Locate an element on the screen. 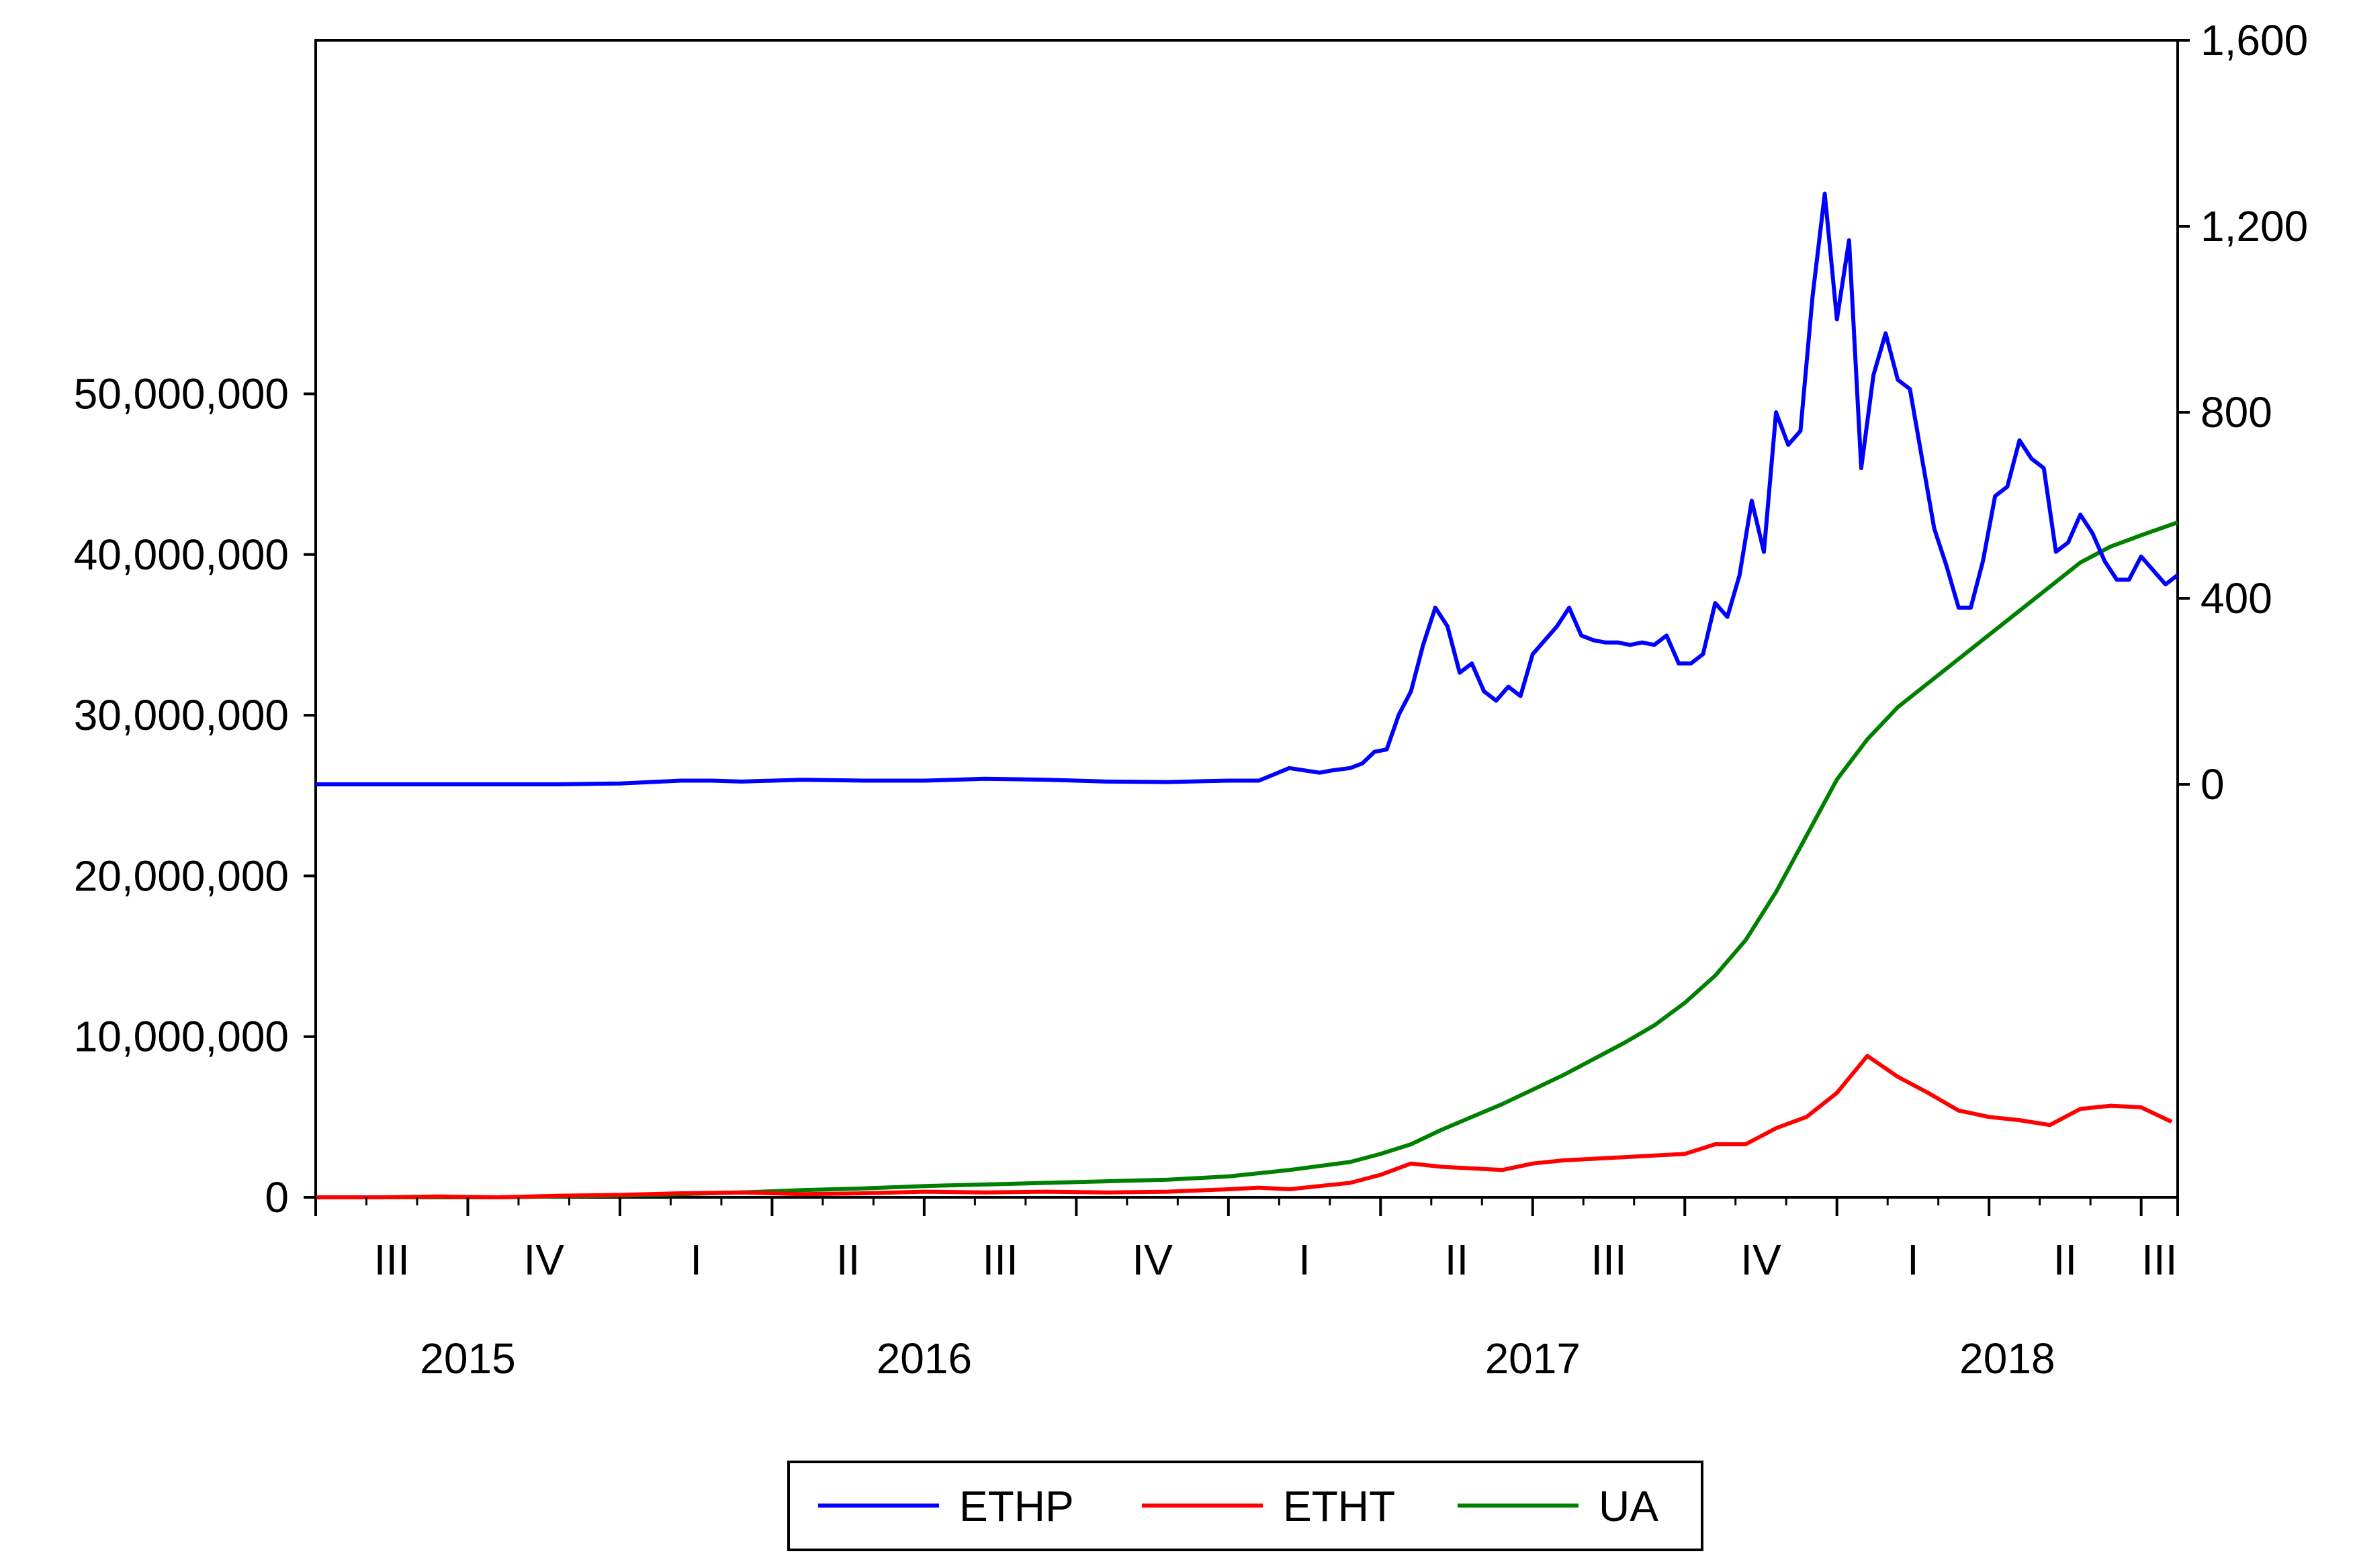 The height and width of the screenshot is (1568, 2355). x-axis-year-label: 2016 is located at coordinates (924, 1358).